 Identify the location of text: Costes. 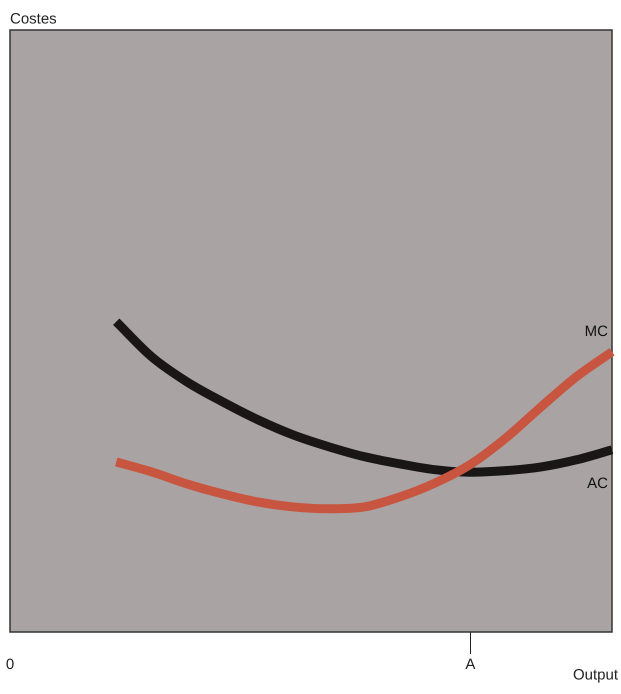
(33, 19).